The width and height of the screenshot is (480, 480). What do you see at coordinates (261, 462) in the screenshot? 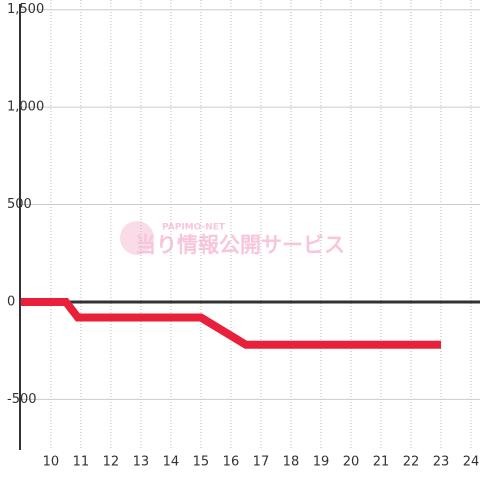
I see `x-tick-label: 17` at bounding box center [261, 462].